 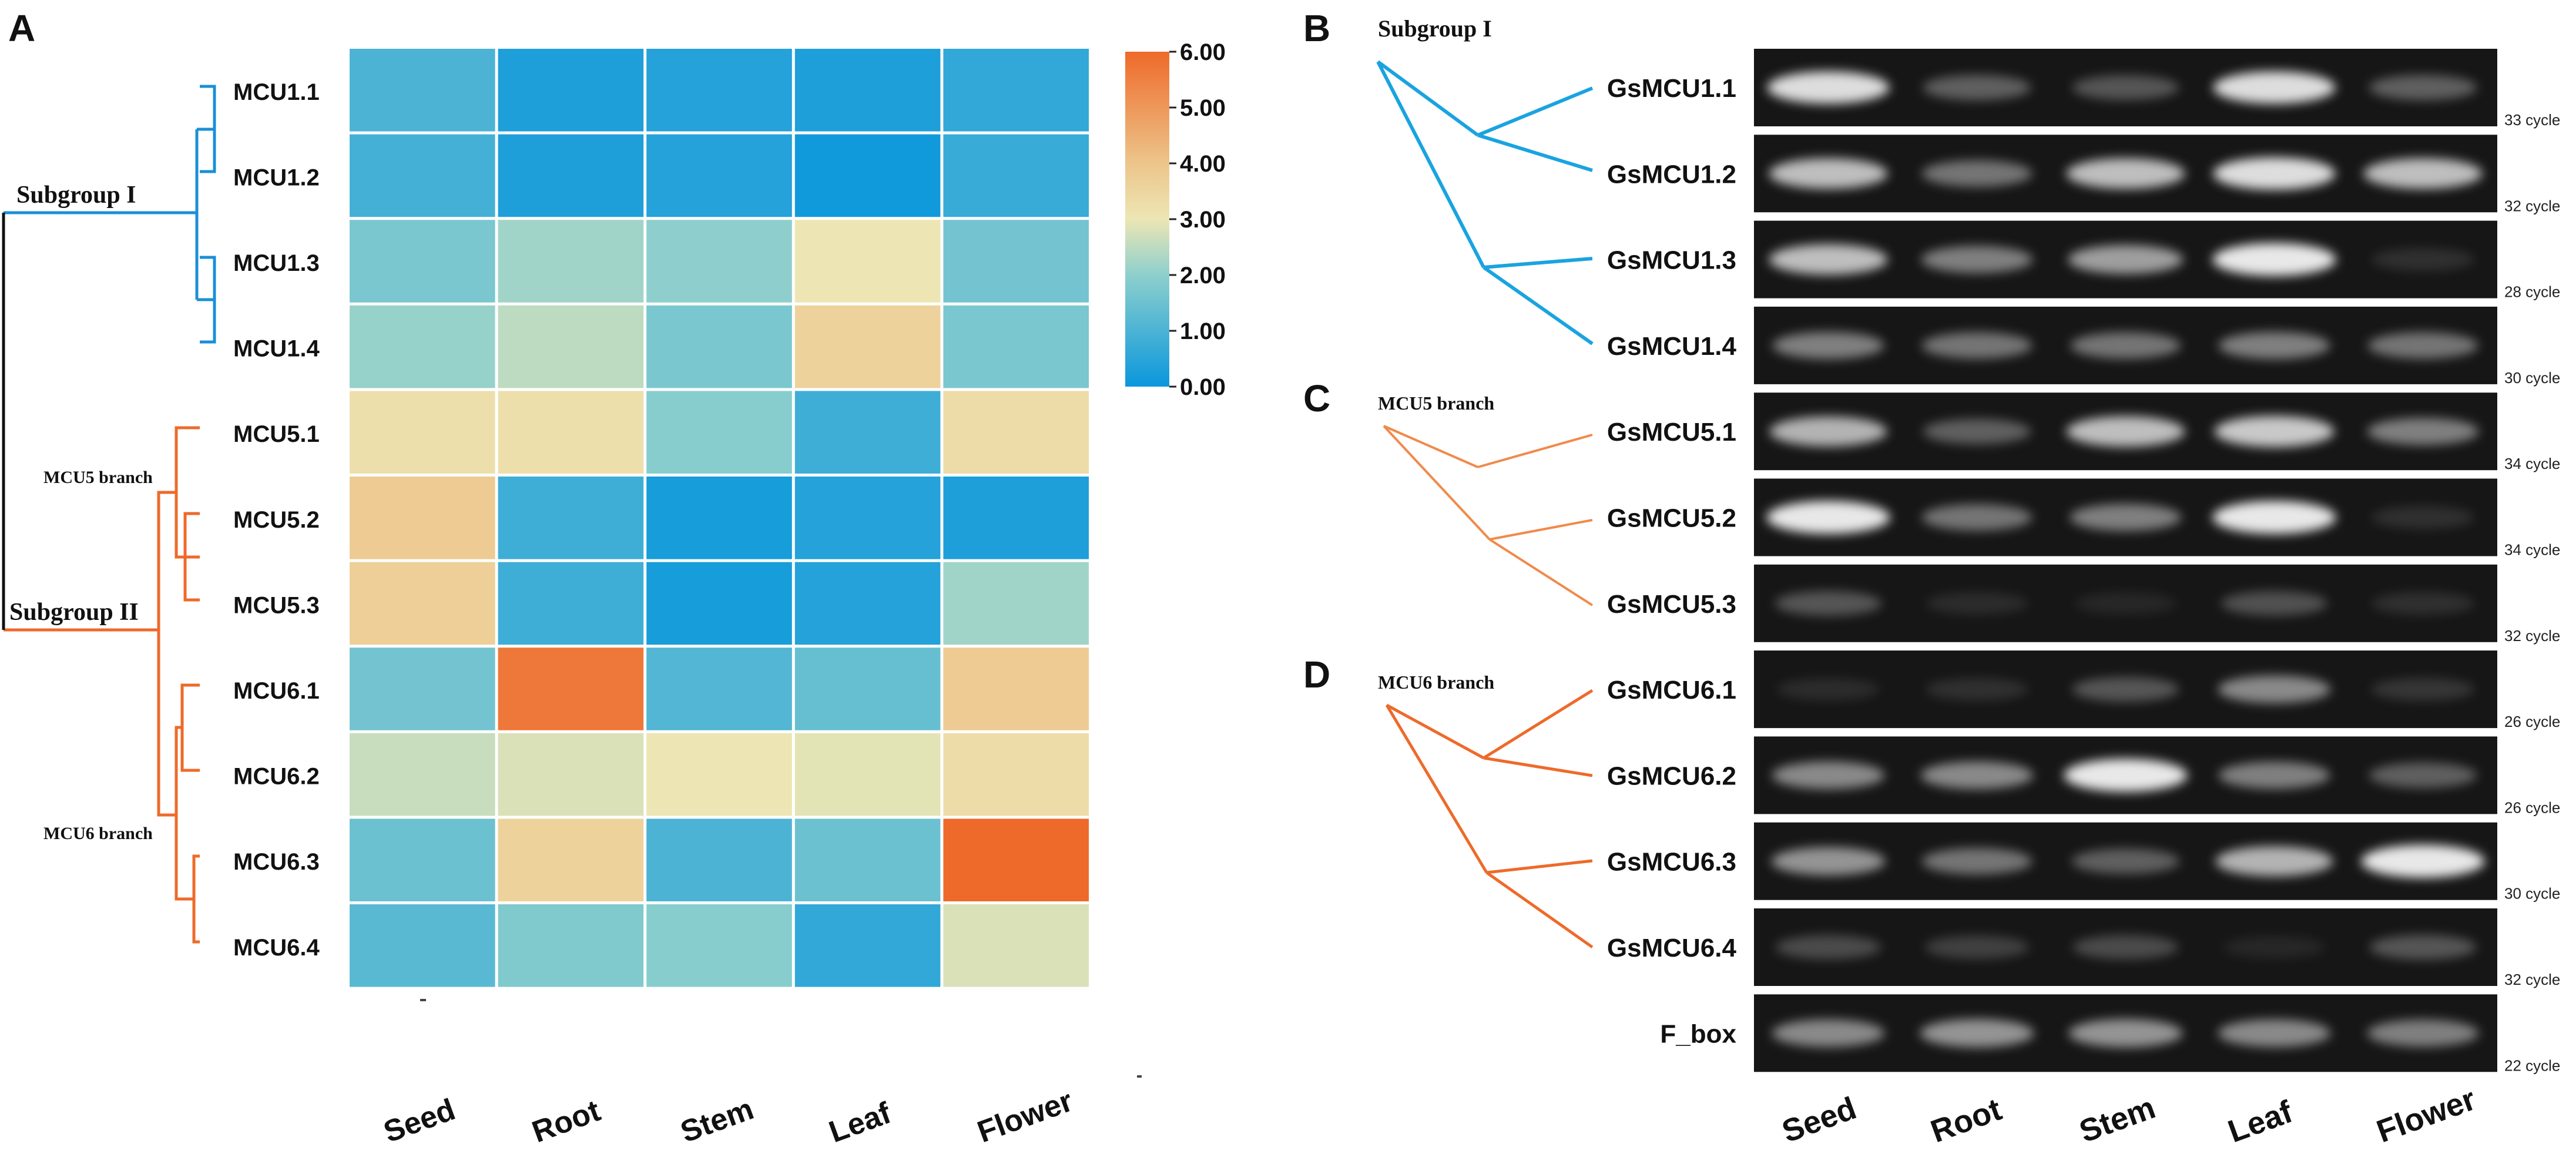 I want to click on heatmap-row-label: MCU6.3, so click(x=276, y=862).